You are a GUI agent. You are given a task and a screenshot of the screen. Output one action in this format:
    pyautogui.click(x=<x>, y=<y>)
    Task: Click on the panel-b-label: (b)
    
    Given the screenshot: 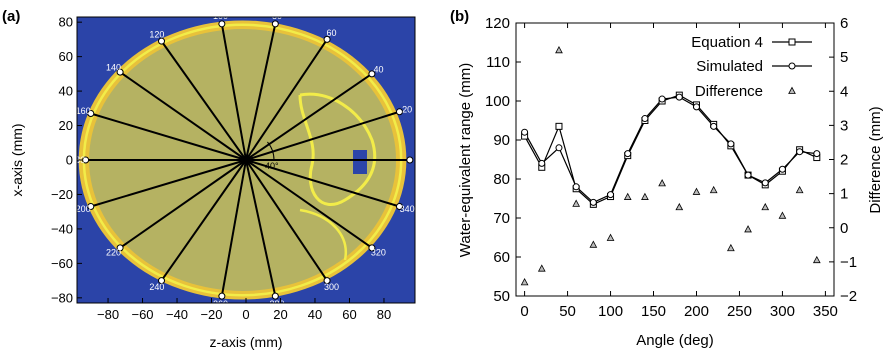 What is the action you would take?
    pyautogui.click(x=459, y=16)
    